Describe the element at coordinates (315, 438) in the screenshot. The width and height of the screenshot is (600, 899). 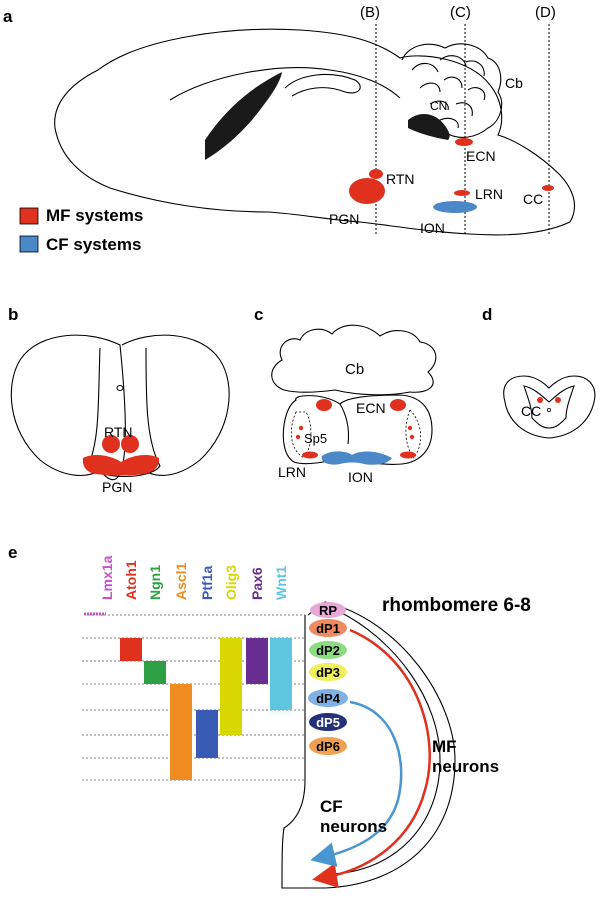
I see `label-sp5: Sp5` at that location.